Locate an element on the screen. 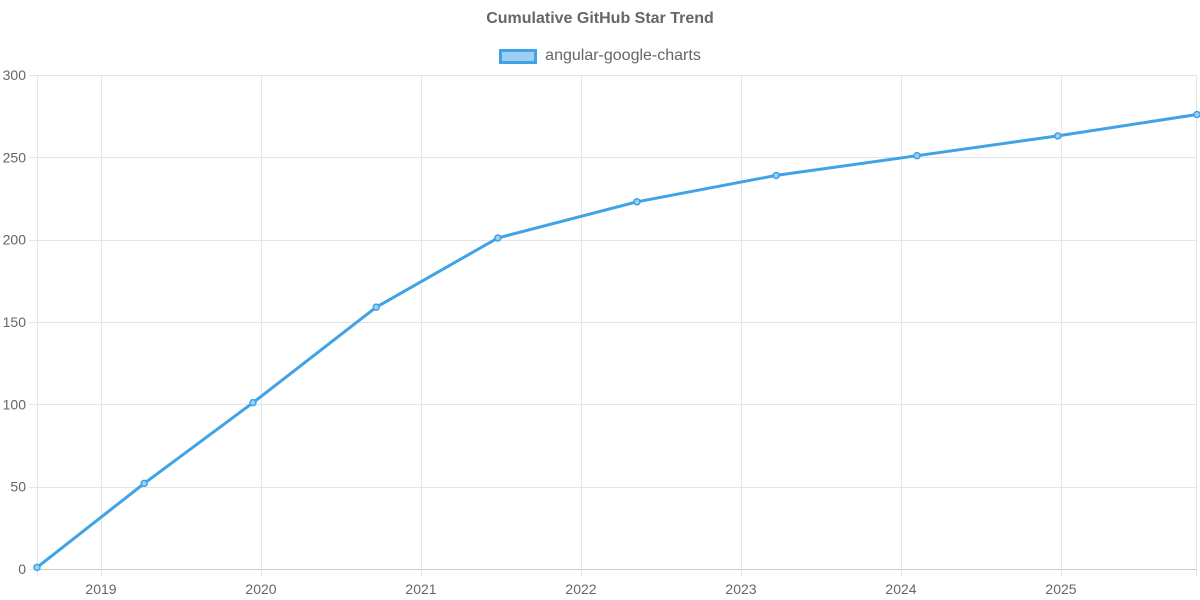 This screenshot has width=1200, height=600. x-tick-label: 2024 is located at coordinates (900, 589).